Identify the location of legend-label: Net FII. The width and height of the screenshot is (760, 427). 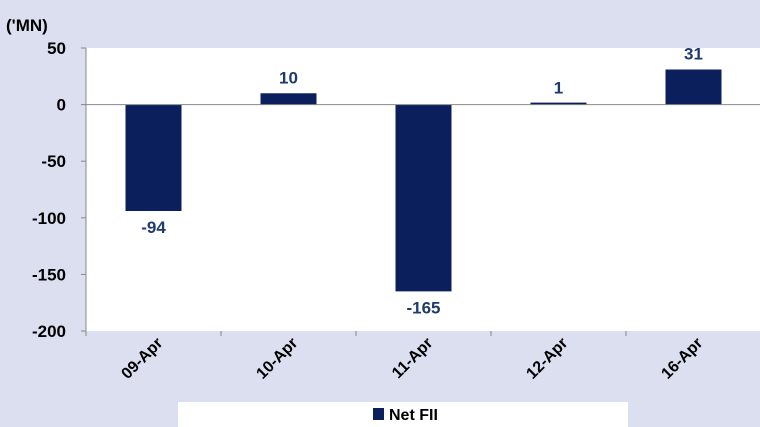
(413, 415).